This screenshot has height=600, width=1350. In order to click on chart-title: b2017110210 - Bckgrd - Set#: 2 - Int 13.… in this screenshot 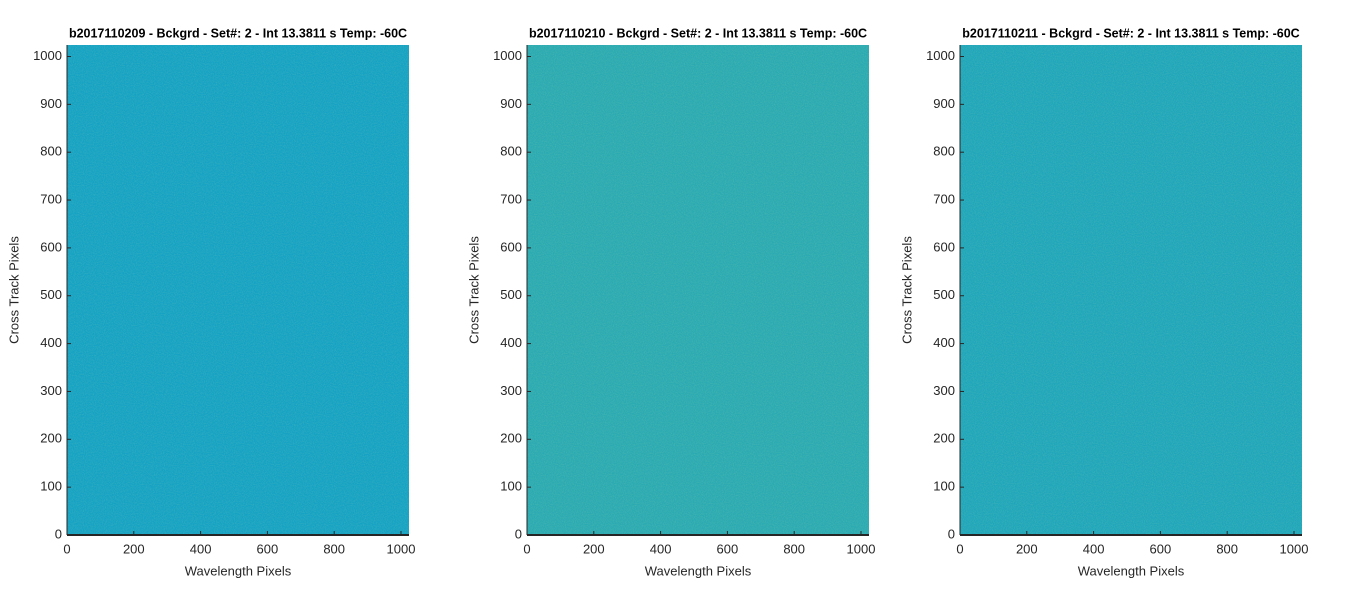, I will do `click(698, 33)`.